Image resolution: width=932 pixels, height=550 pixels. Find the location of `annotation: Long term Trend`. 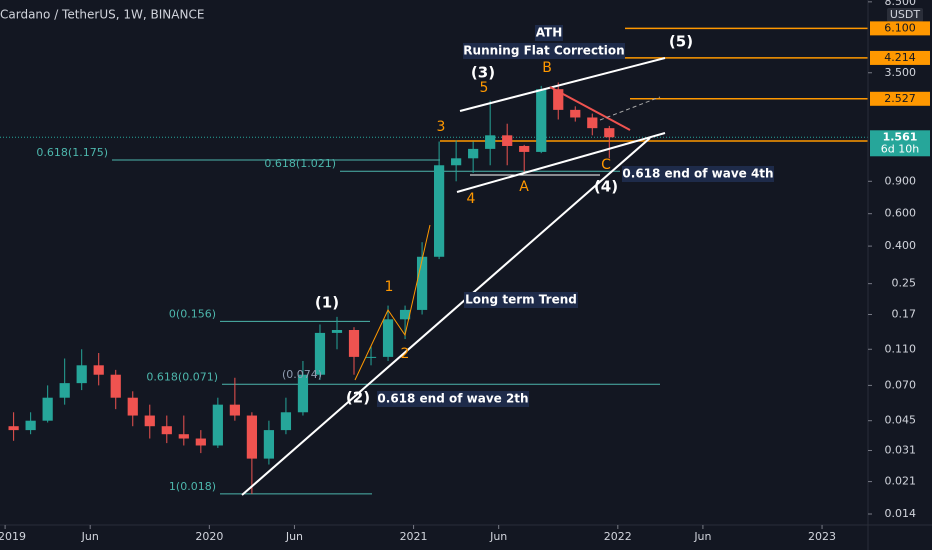

annotation: Long term Trend is located at coordinates (521, 300).